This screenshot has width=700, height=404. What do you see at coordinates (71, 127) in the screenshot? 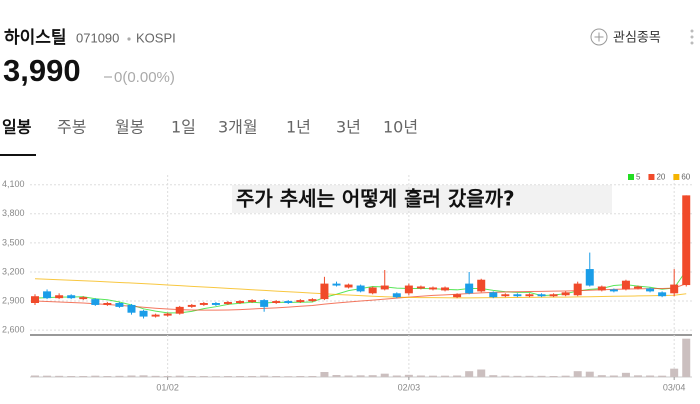
I see `tab: 주봉` at bounding box center [71, 127].